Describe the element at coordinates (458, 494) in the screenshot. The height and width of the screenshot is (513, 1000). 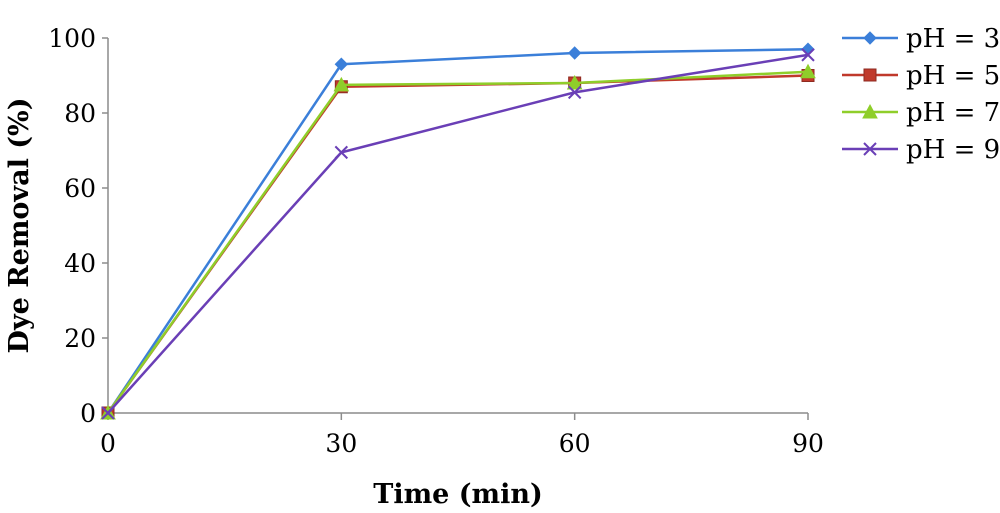
I see `x-axis-title: Time (min)` at that location.